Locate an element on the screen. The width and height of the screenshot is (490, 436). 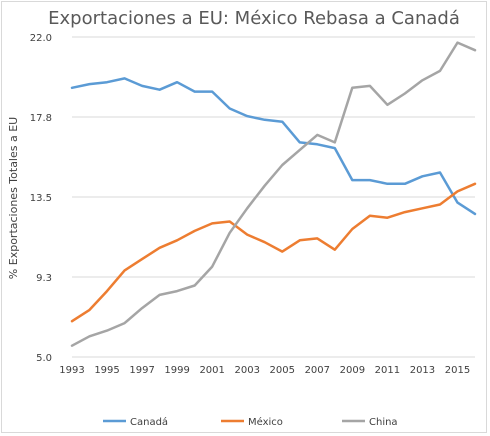
y-tick-label: 13.5 is located at coordinates (41, 198).